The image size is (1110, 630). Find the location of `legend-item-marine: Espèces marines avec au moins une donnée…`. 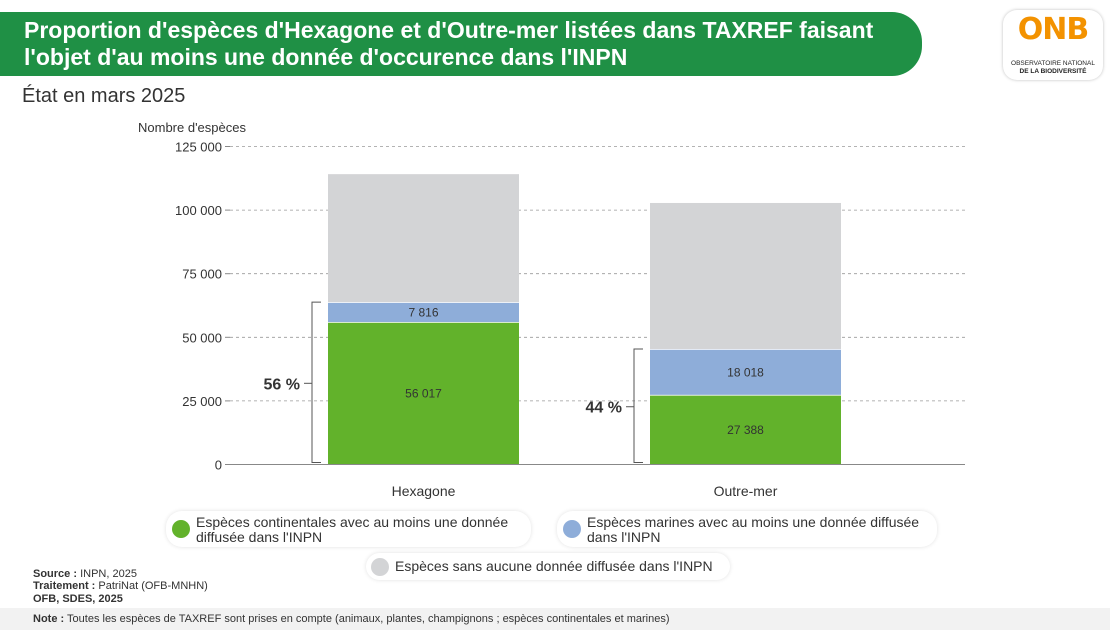

legend-item-marine: Espèces marines avec au moins une donnée… is located at coordinates (747, 529).